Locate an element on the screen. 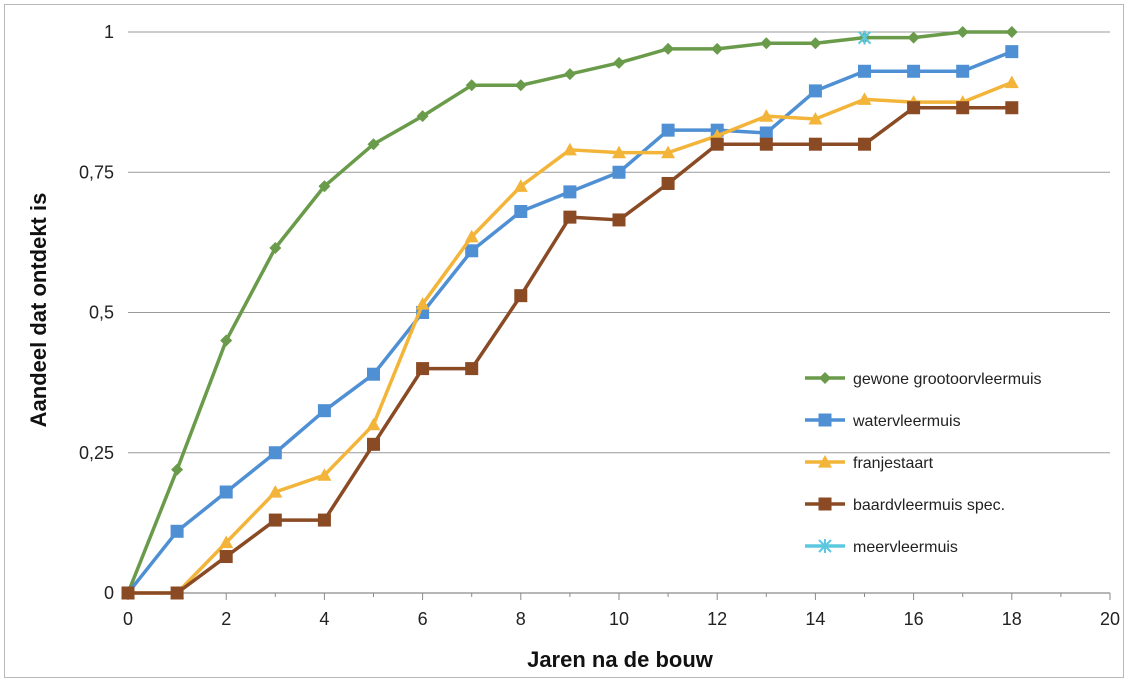  x-tick-label: 4 is located at coordinates (324, 619).